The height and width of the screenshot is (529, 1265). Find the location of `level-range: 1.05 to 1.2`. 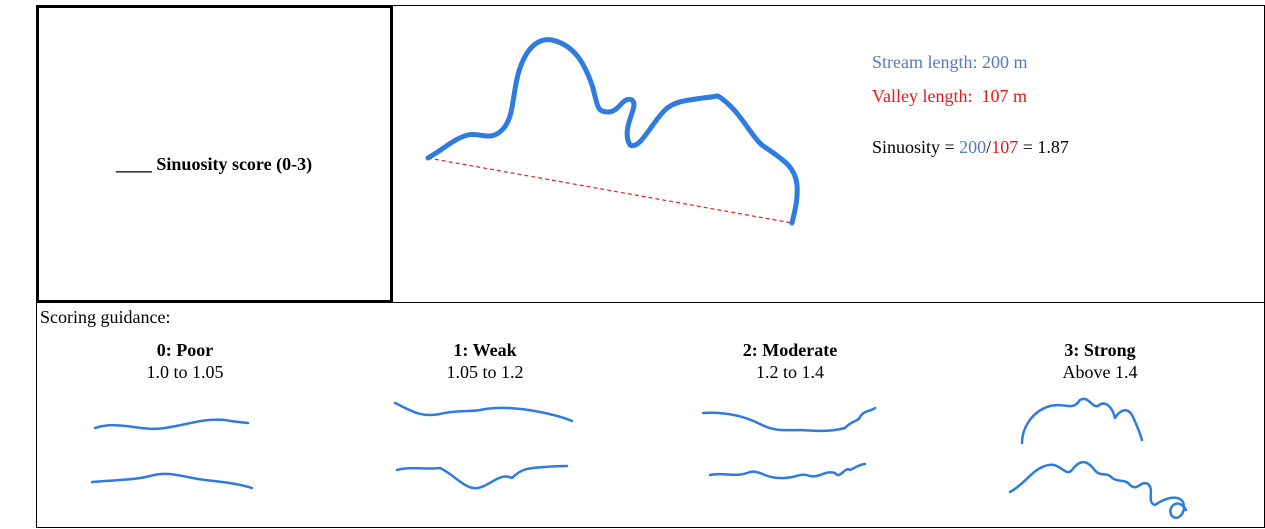

level-range: 1.05 to 1.2 is located at coordinates (484, 372).